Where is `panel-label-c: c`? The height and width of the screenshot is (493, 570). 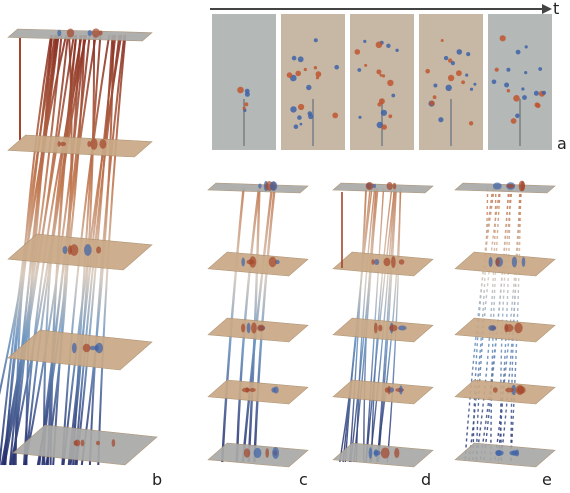 panel-label-c: c is located at coordinates (303, 479).